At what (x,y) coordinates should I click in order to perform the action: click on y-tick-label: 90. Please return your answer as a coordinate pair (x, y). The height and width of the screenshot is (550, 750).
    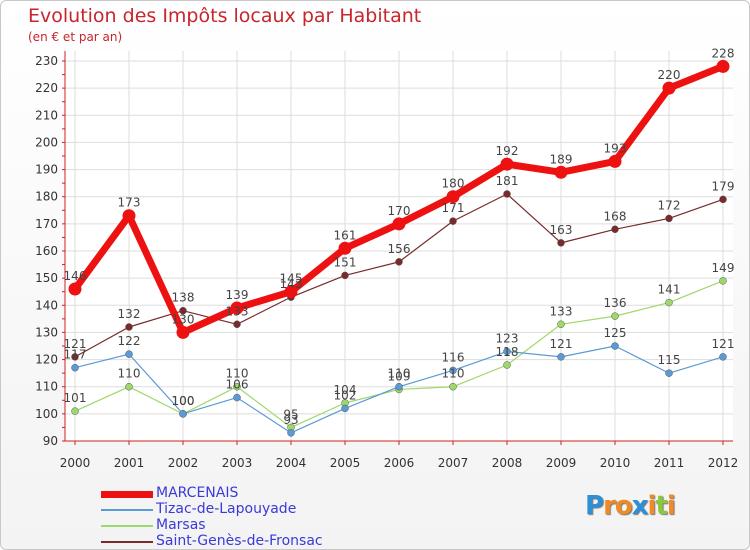
    Looking at the image, I should click on (50, 441).